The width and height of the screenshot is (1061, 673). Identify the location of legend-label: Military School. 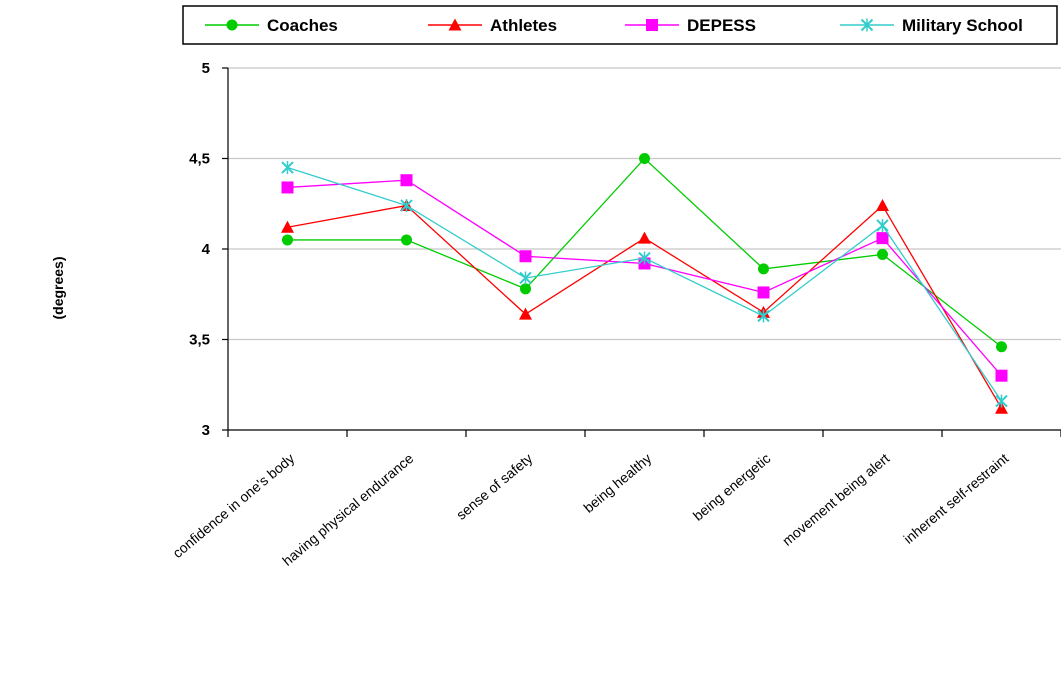
(962, 25).